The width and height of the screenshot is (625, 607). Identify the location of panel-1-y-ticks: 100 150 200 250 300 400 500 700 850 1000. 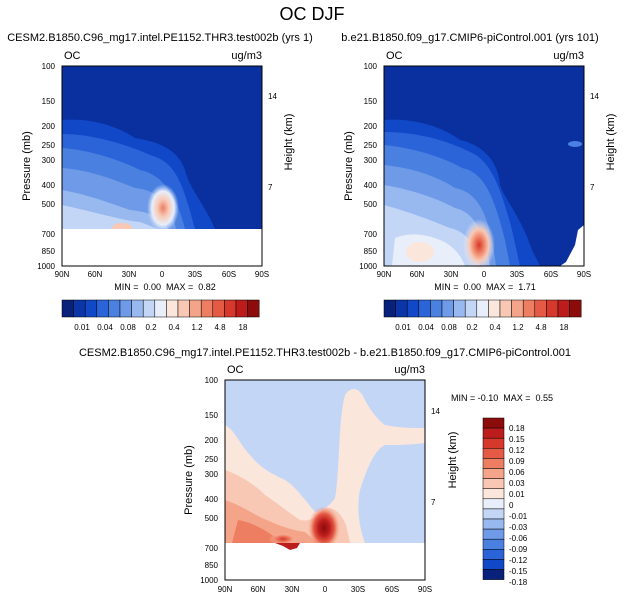
(46, 166).